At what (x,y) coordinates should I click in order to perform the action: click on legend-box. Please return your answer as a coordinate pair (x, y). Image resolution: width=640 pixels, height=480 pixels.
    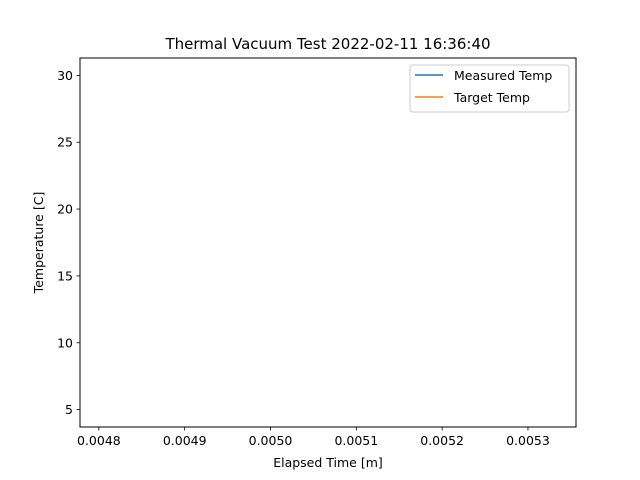
    Looking at the image, I should click on (489, 88).